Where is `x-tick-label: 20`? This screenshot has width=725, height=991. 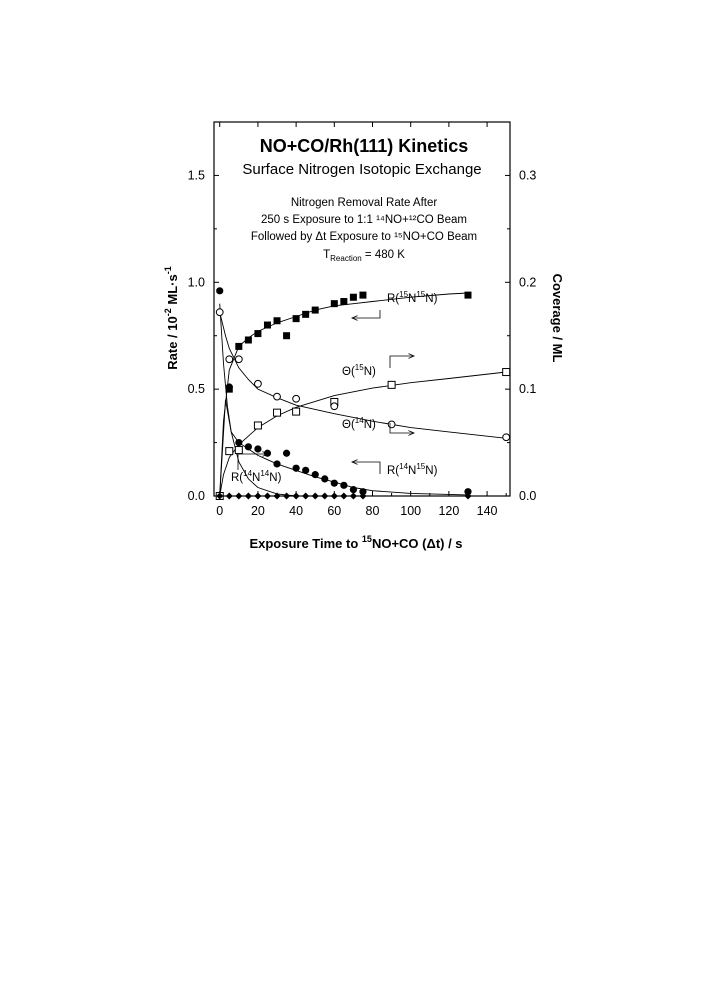
x-tick-label: 20 is located at coordinates (258, 511).